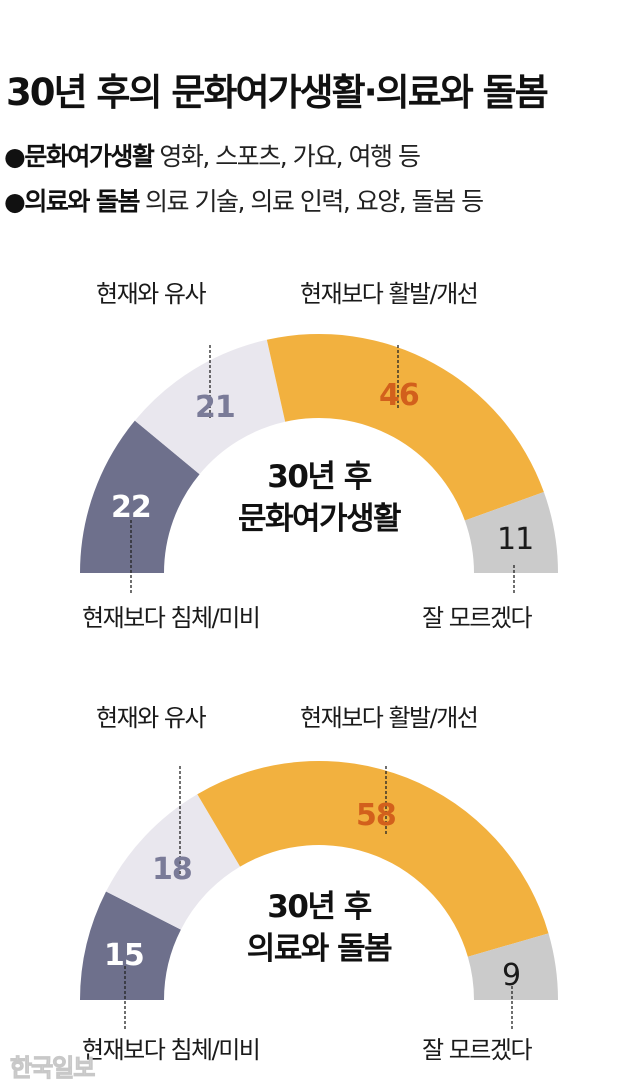 This screenshot has width=640, height=1089. I want to click on value-similar: 18, so click(172, 869).